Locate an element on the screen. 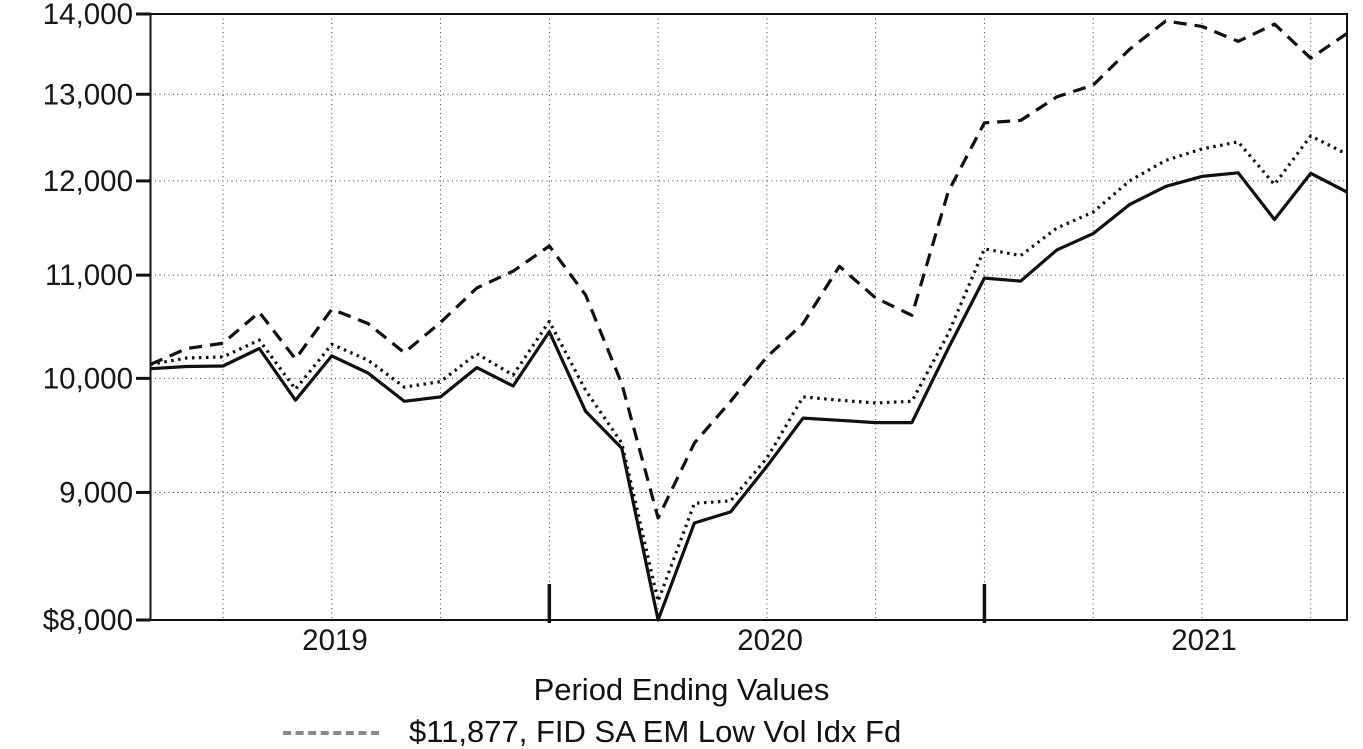 This screenshot has width=1363, height=749. x-axis-title: Period Ending Values is located at coordinates (681, 689).